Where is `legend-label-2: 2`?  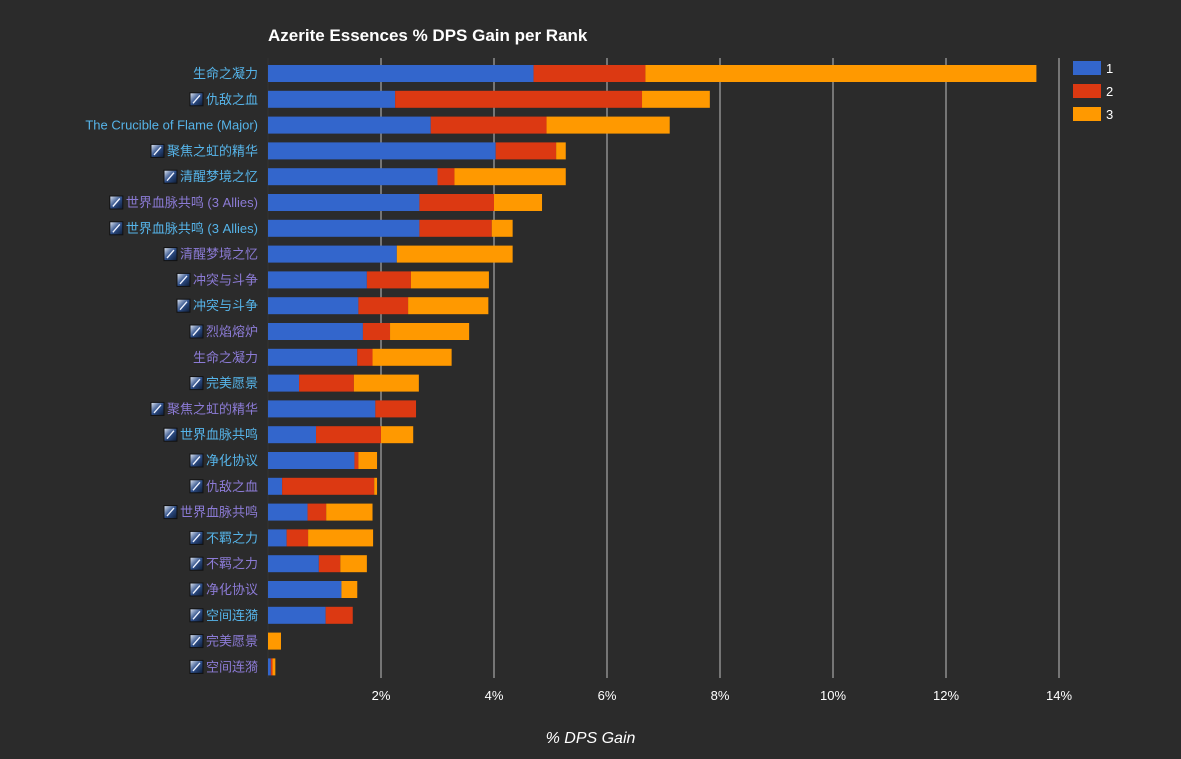 legend-label-2: 2 is located at coordinates (1109, 91).